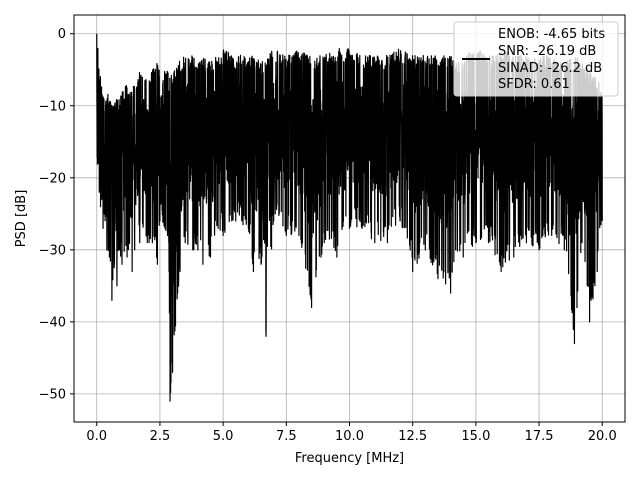 The image size is (640, 480). Describe the element at coordinates (62, 34) in the screenshot. I see `y-tick-label: 0` at that location.